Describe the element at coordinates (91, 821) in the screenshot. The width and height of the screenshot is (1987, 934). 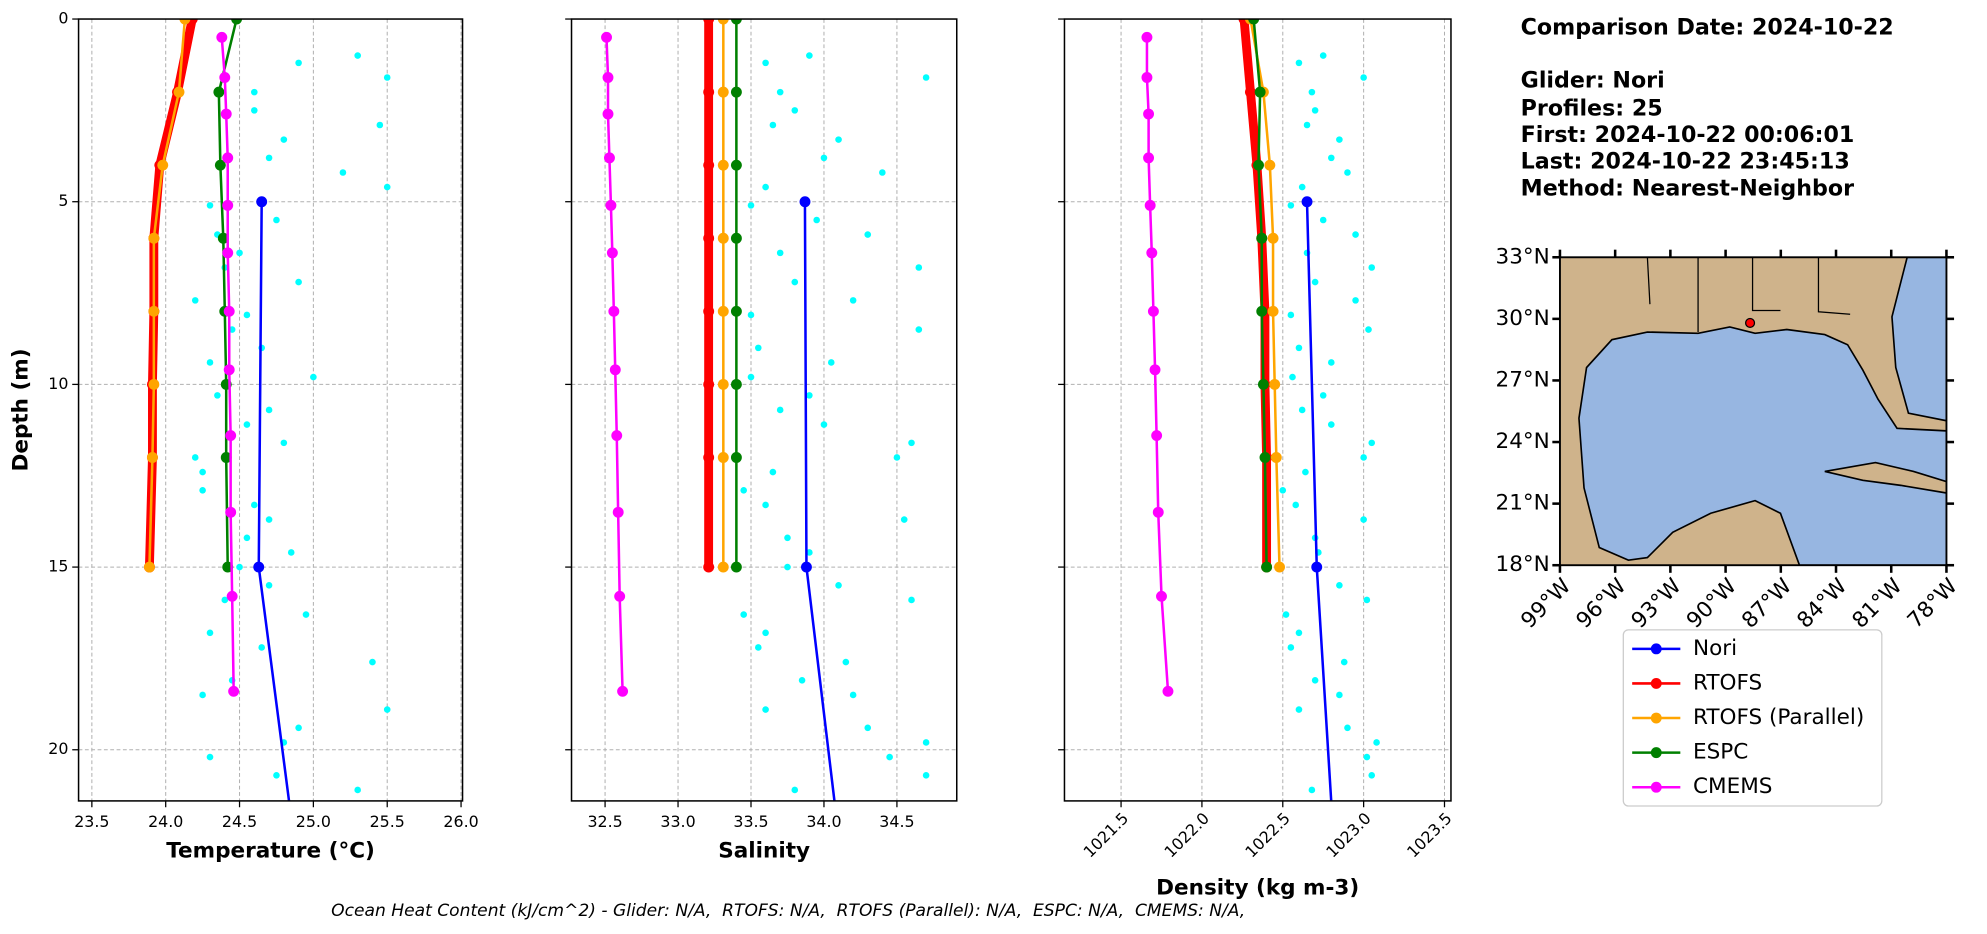
I see `x-tick-label: 23.5` at that location.